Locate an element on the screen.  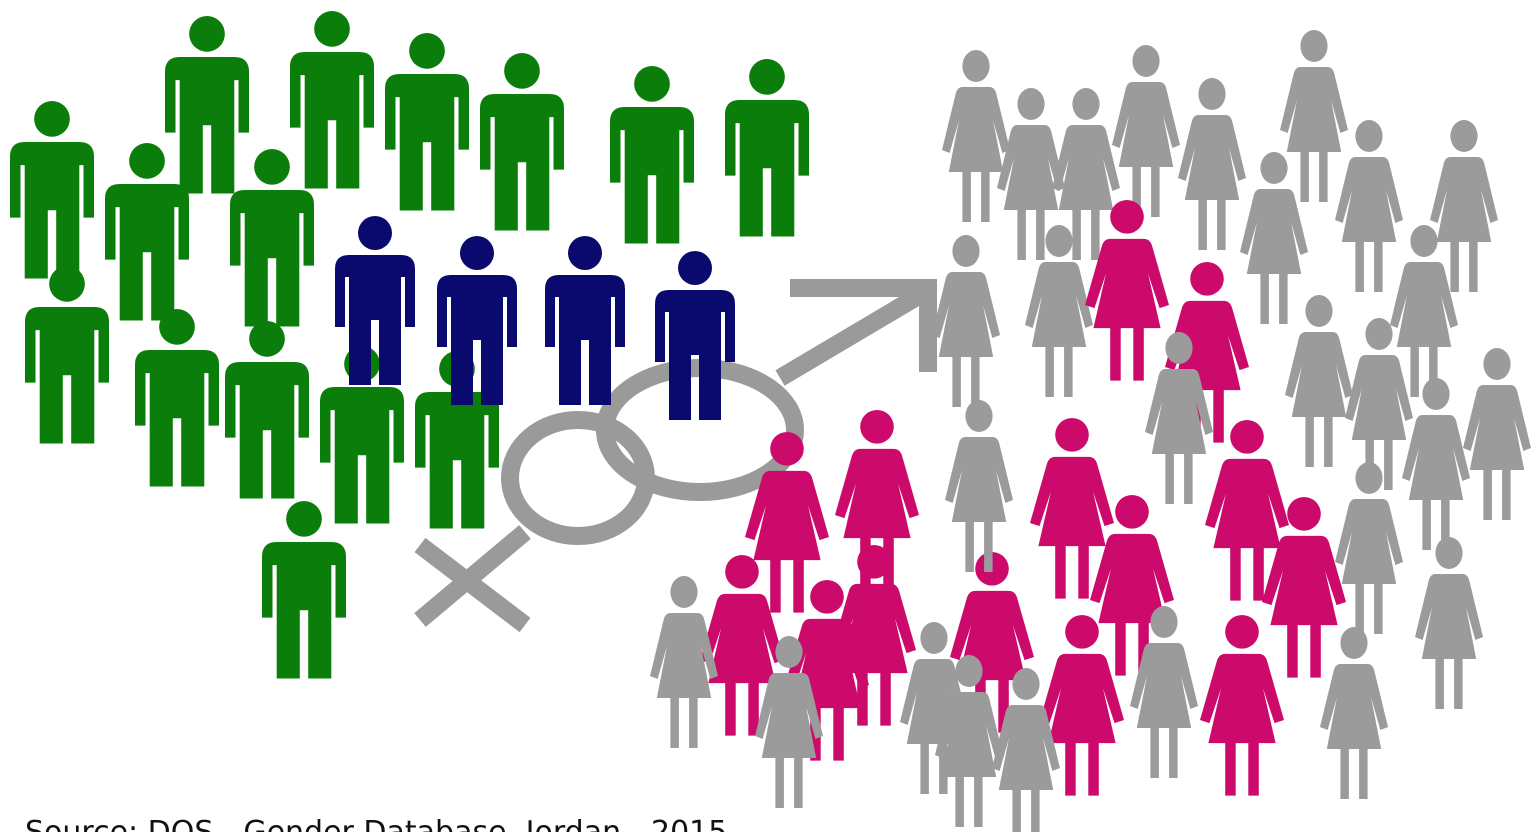
female-cross is located at coordinates (472, 585).